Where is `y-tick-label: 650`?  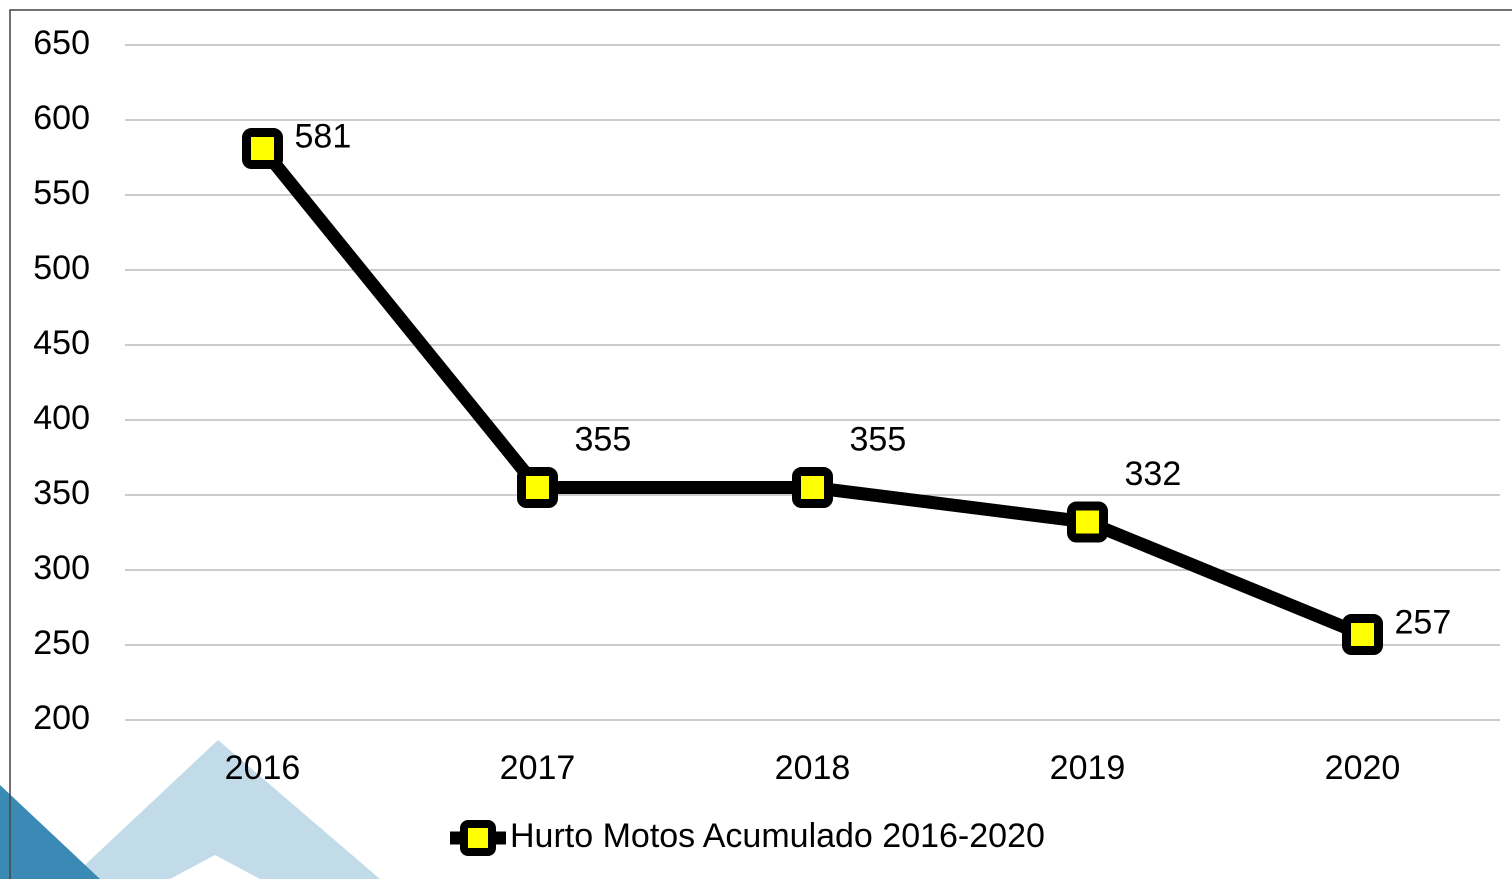 y-tick-label: 650 is located at coordinates (61, 43).